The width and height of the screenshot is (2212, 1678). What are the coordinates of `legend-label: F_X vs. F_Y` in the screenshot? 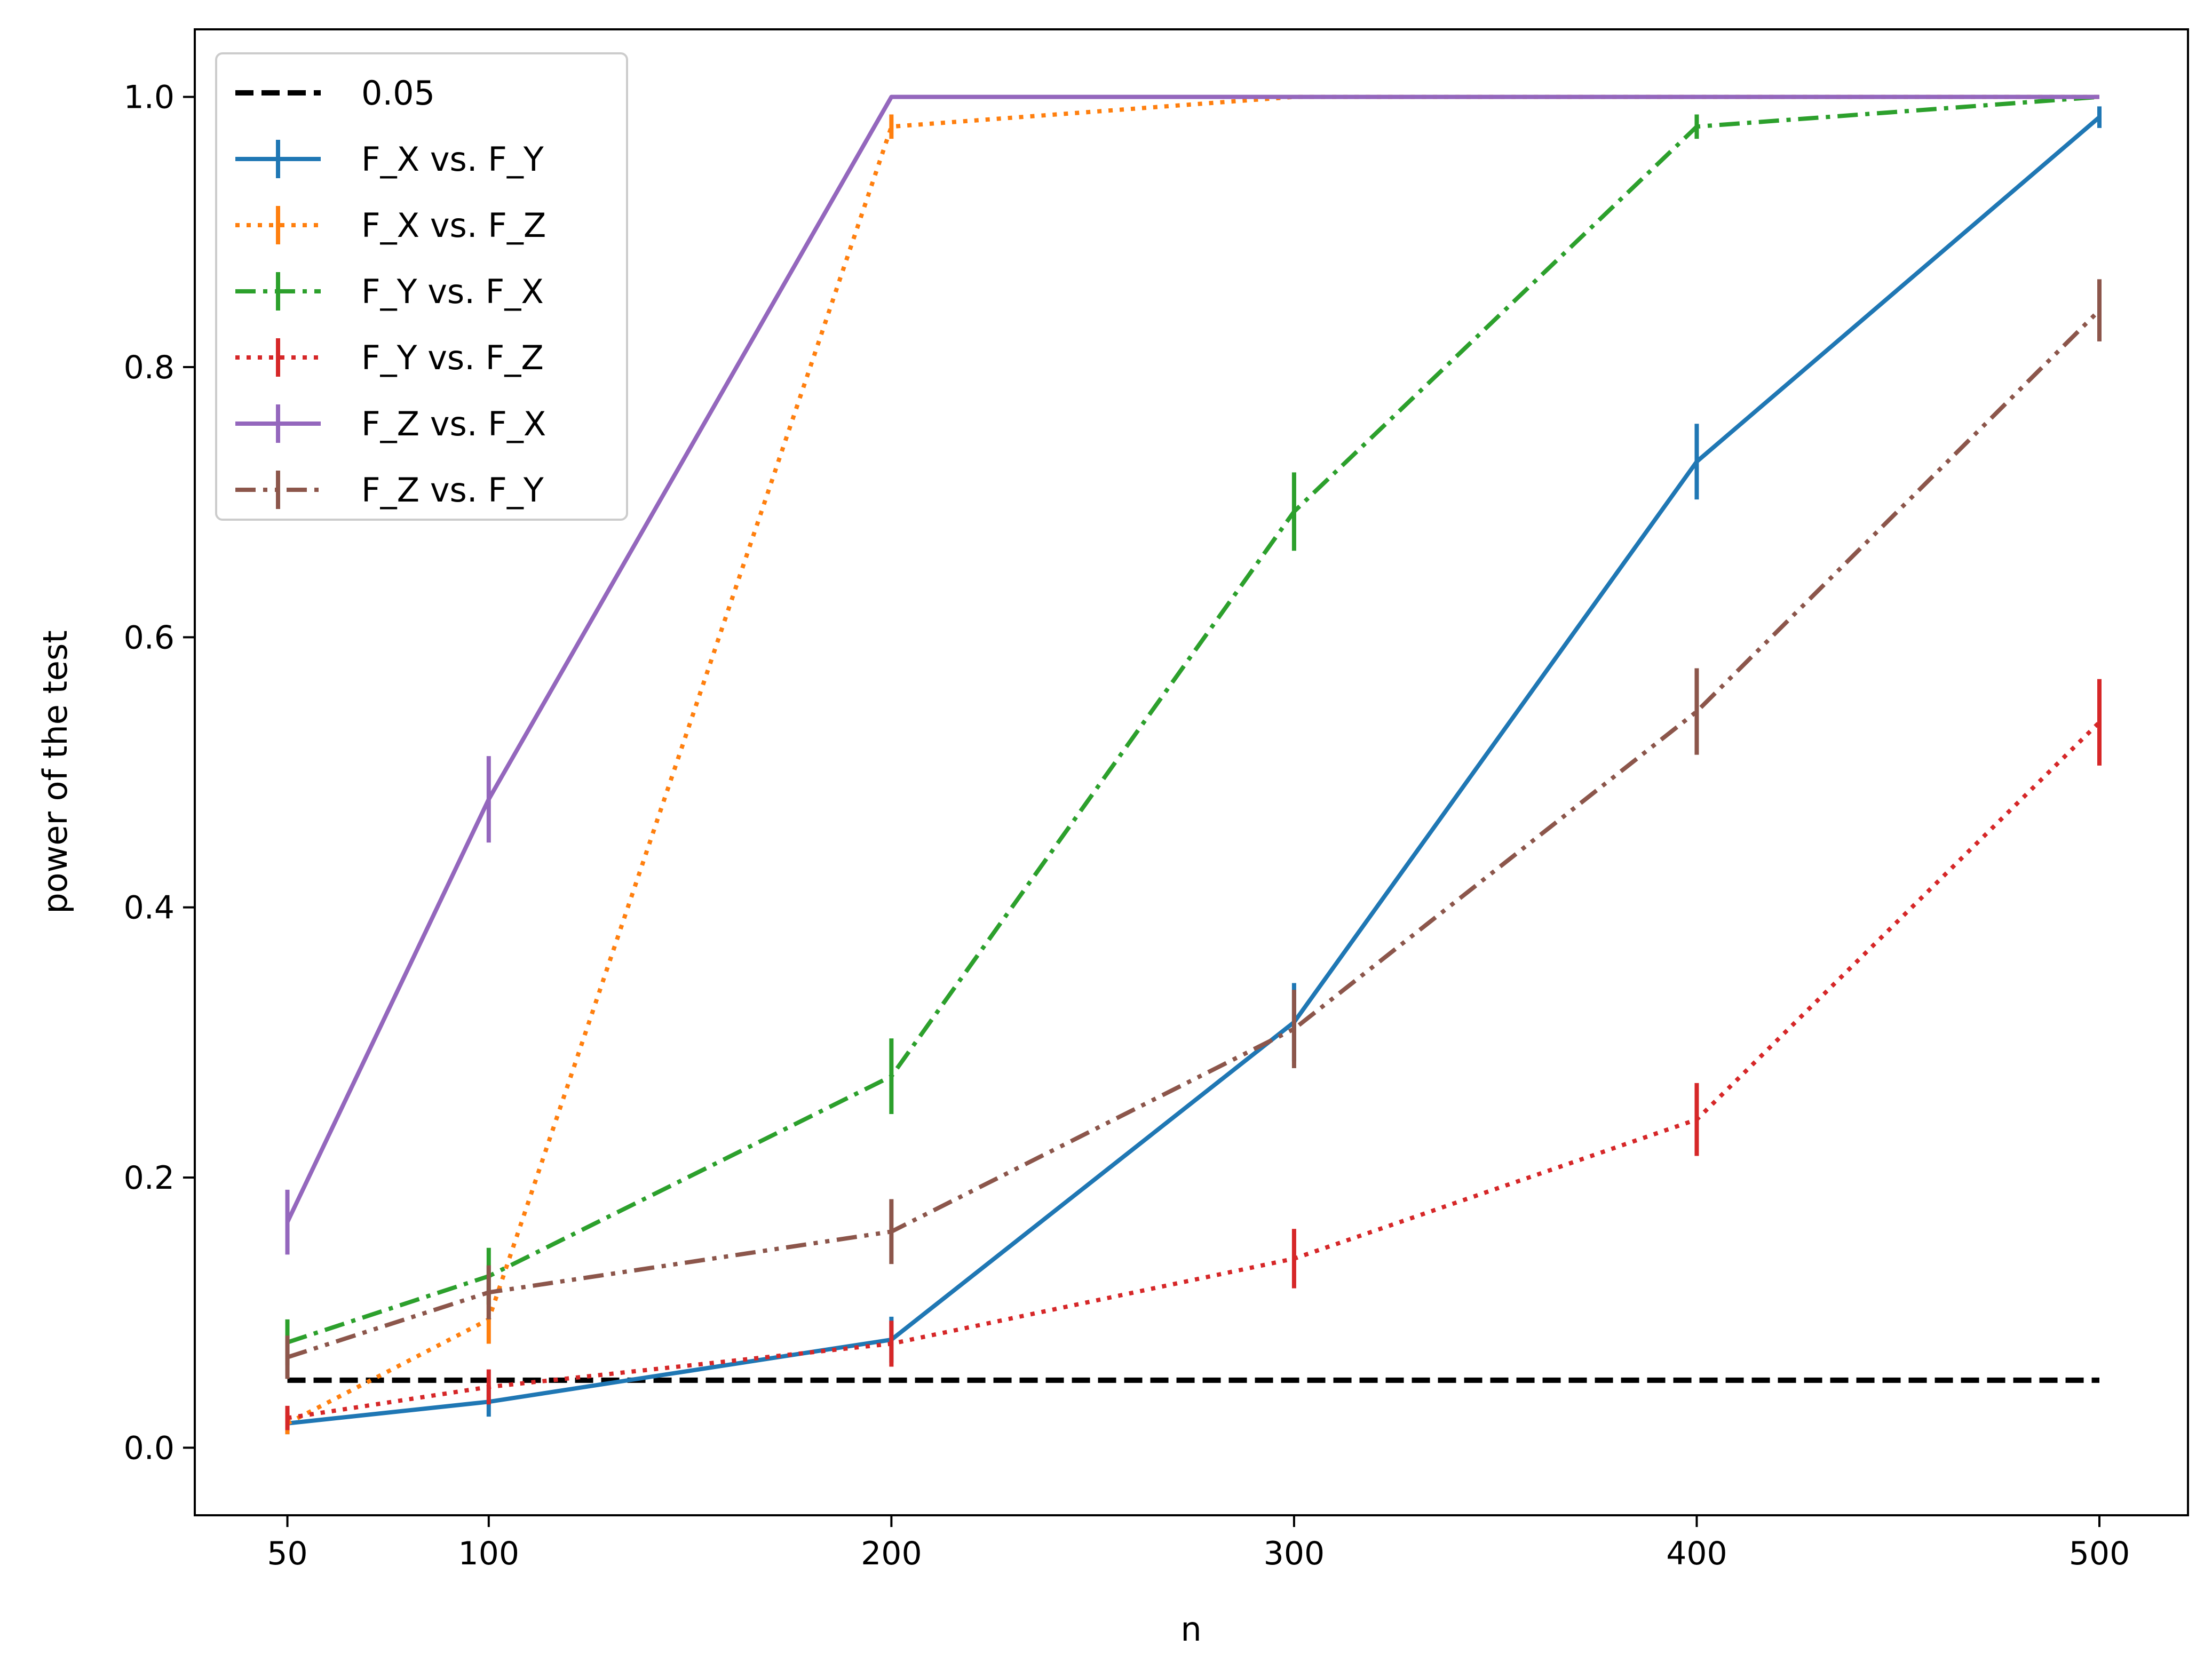 It's located at (452, 159).